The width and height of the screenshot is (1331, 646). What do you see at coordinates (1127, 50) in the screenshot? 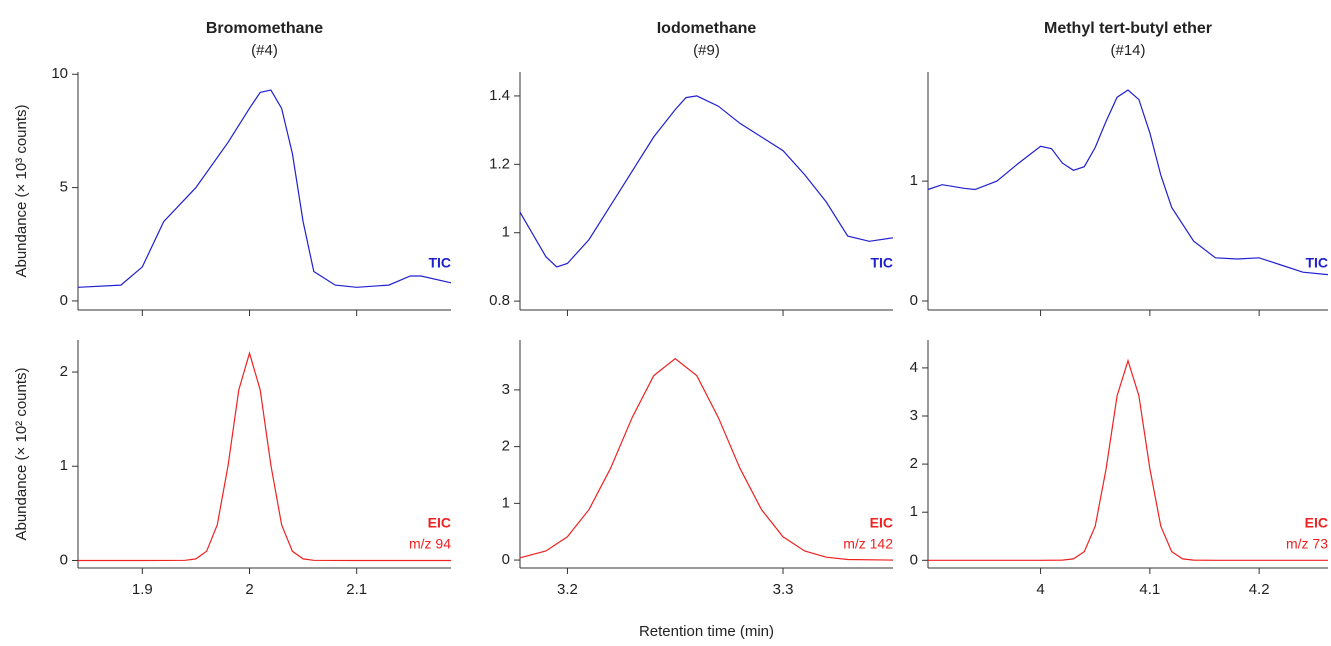
I see `chart-subtitle: (#14)` at bounding box center [1127, 50].